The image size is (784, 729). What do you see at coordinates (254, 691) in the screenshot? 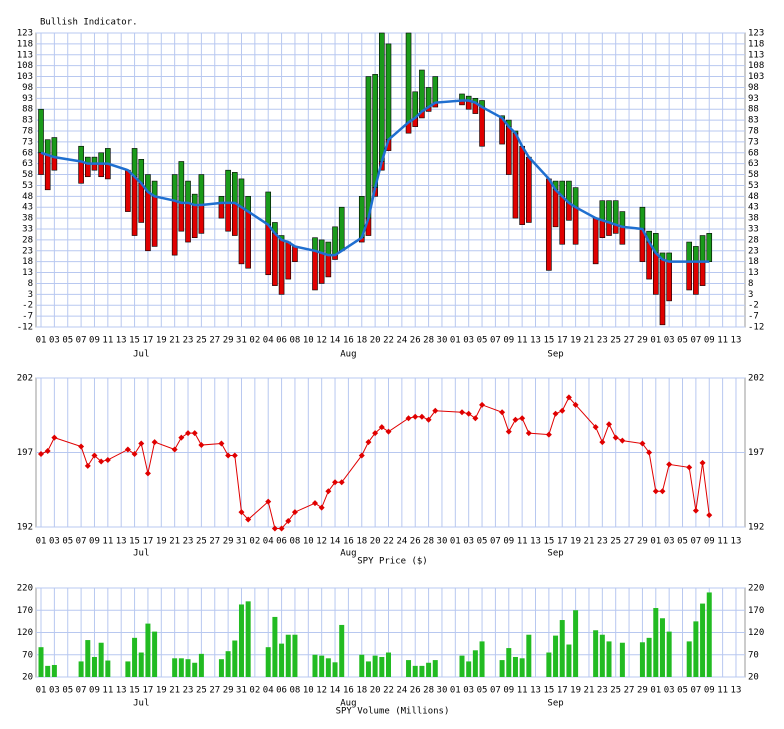
I see `x-tick-label: 02` at bounding box center [254, 691].